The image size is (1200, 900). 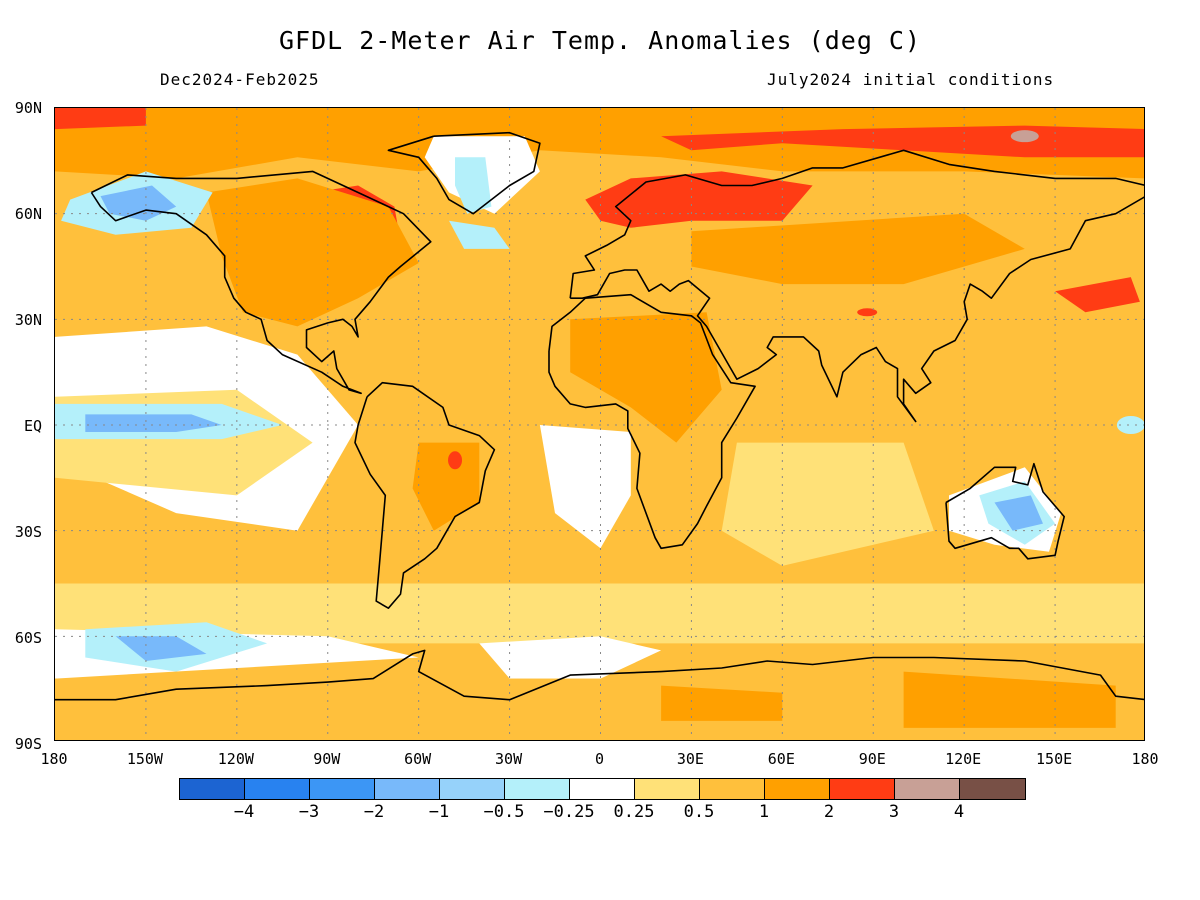 What do you see at coordinates (32, 426) in the screenshot?
I see `lat-label-eq: EQ` at bounding box center [32, 426].